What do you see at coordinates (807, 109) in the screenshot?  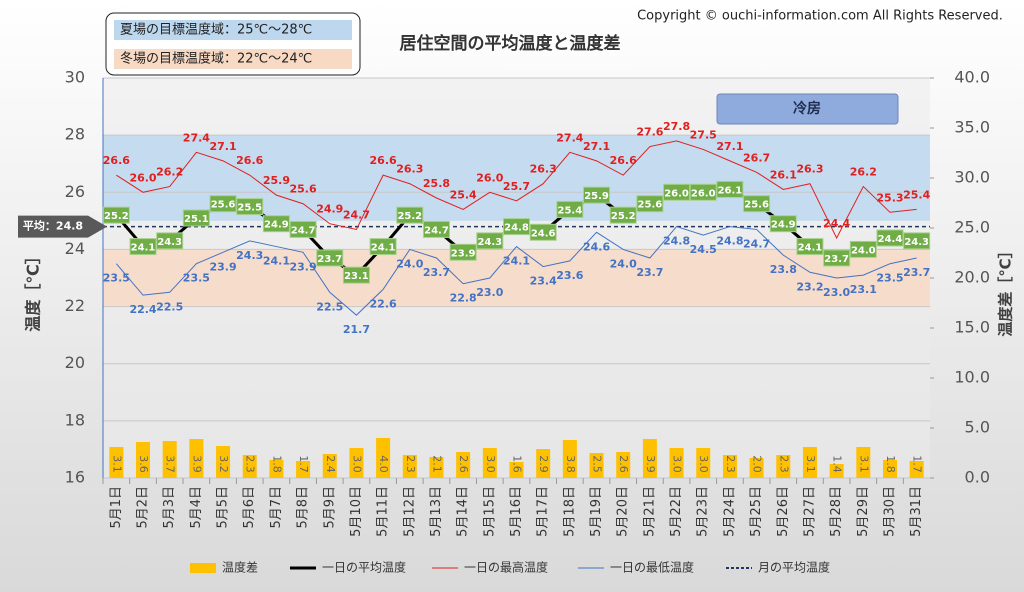 I see `annotation-box` at bounding box center [807, 109].